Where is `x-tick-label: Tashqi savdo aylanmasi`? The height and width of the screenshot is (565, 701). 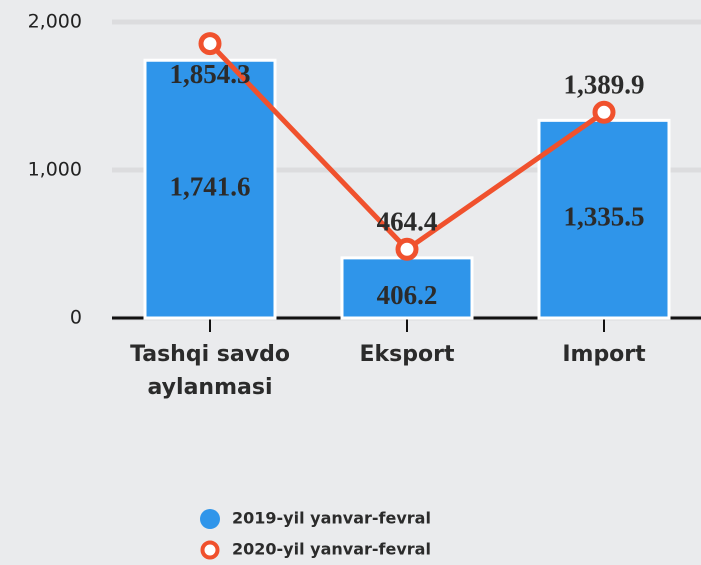
x-tick-label: Tashqi savdo aylanmasi is located at coordinates (210, 371).